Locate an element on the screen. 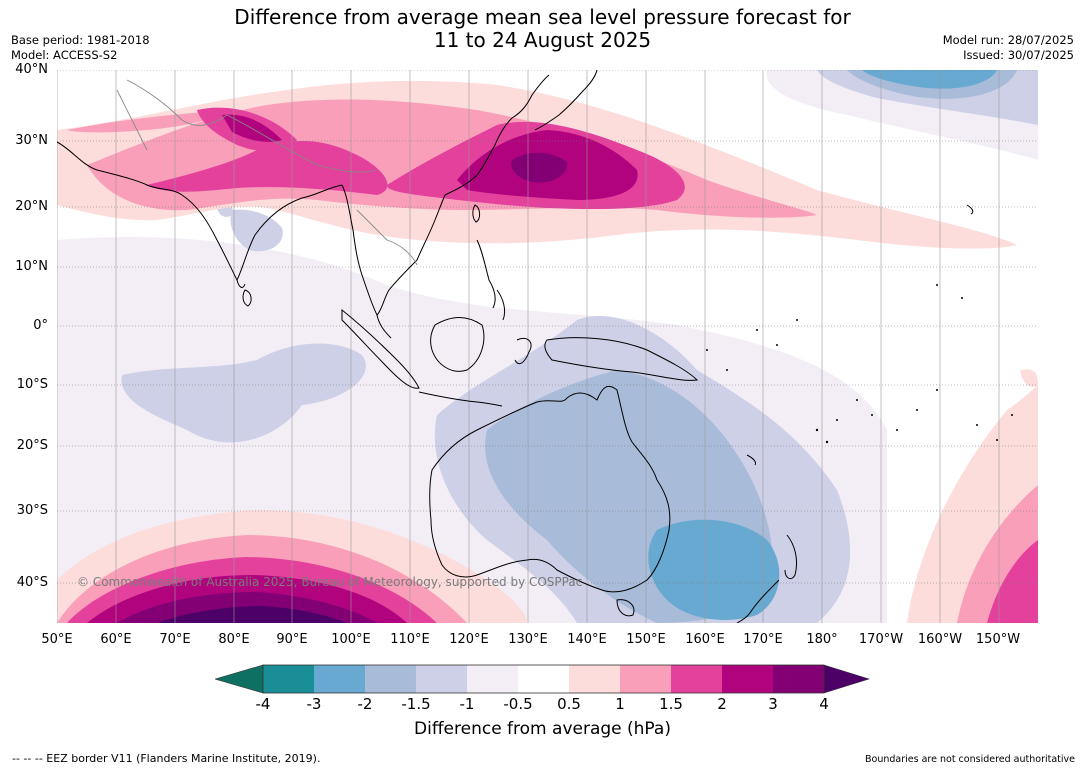  lon-label-110e: 110°E is located at coordinates (410, 639).